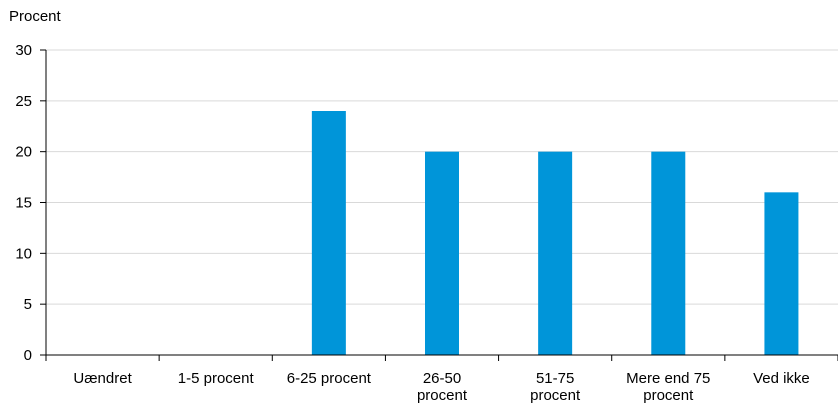 The width and height of the screenshot is (838, 407). I want to click on y-tick-label: 25, so click(23, 101).